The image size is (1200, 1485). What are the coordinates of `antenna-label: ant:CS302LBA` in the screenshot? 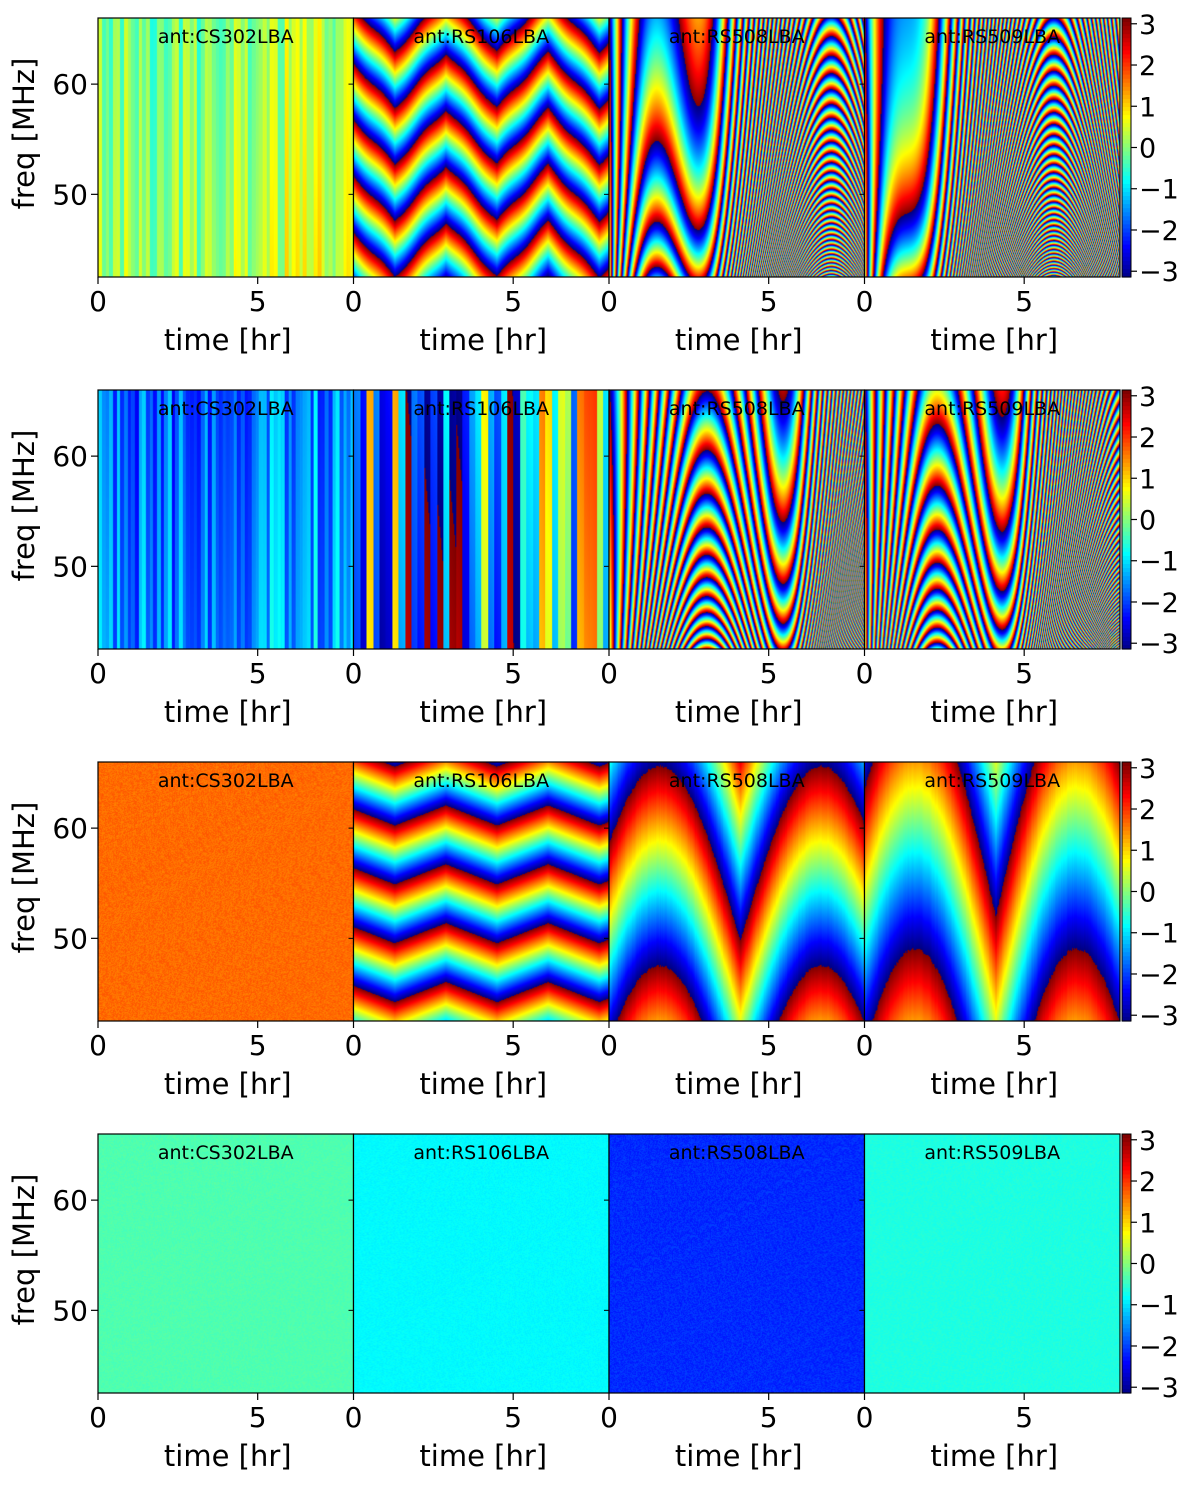 It's located at (226, 1153).